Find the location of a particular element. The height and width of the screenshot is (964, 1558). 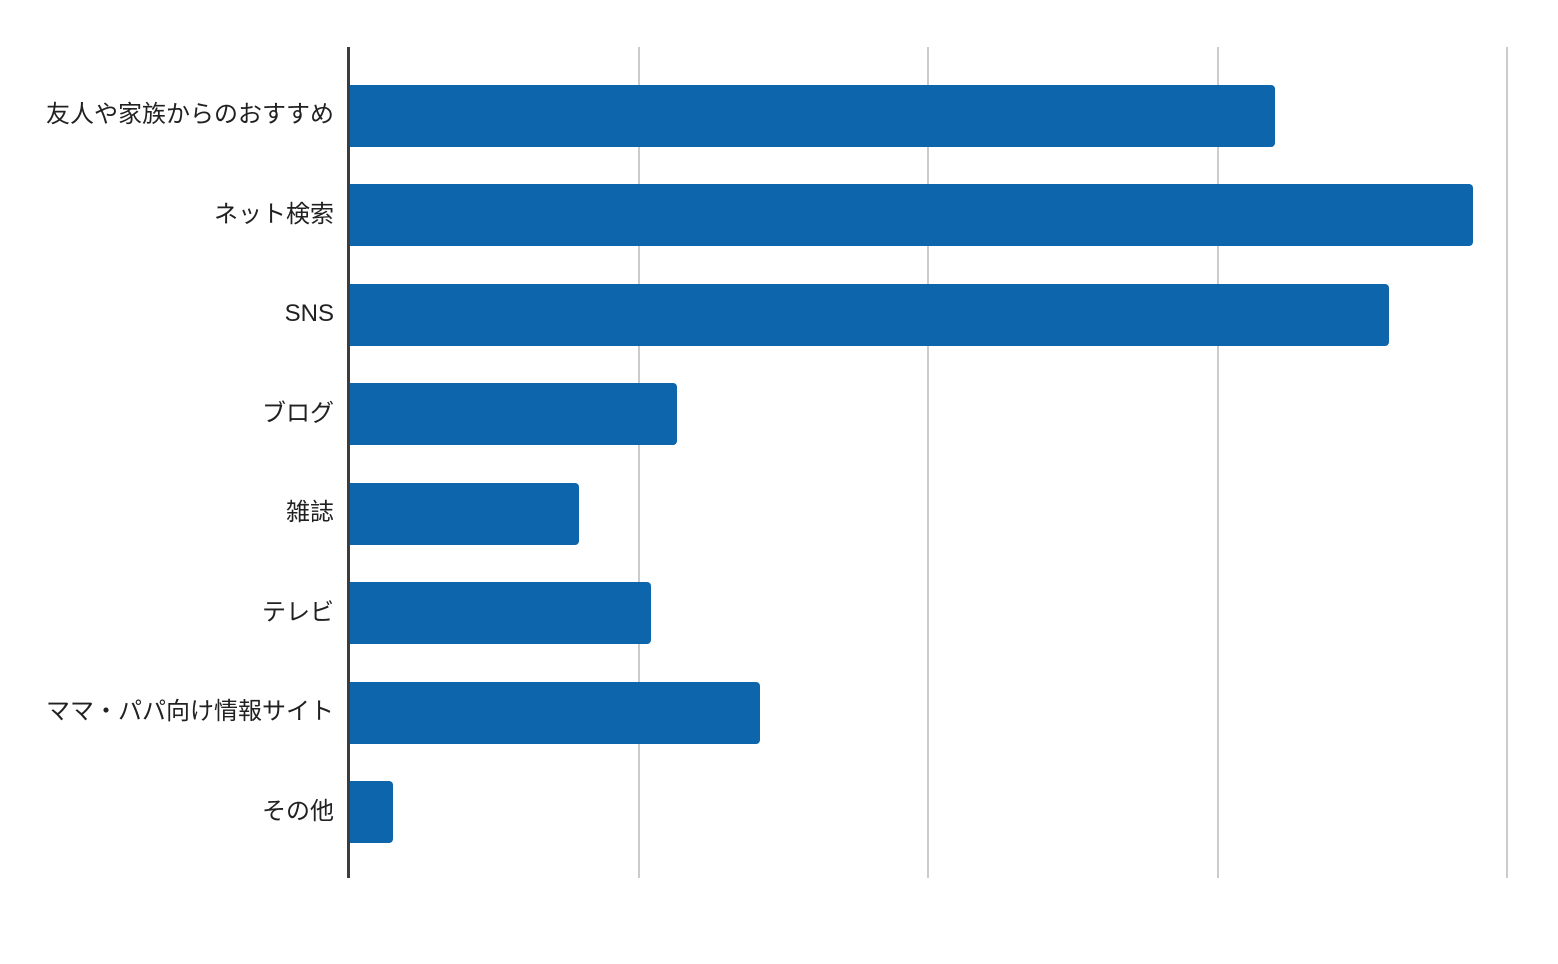

chart-row: ネット検索 is located at coordinates (779, 216).